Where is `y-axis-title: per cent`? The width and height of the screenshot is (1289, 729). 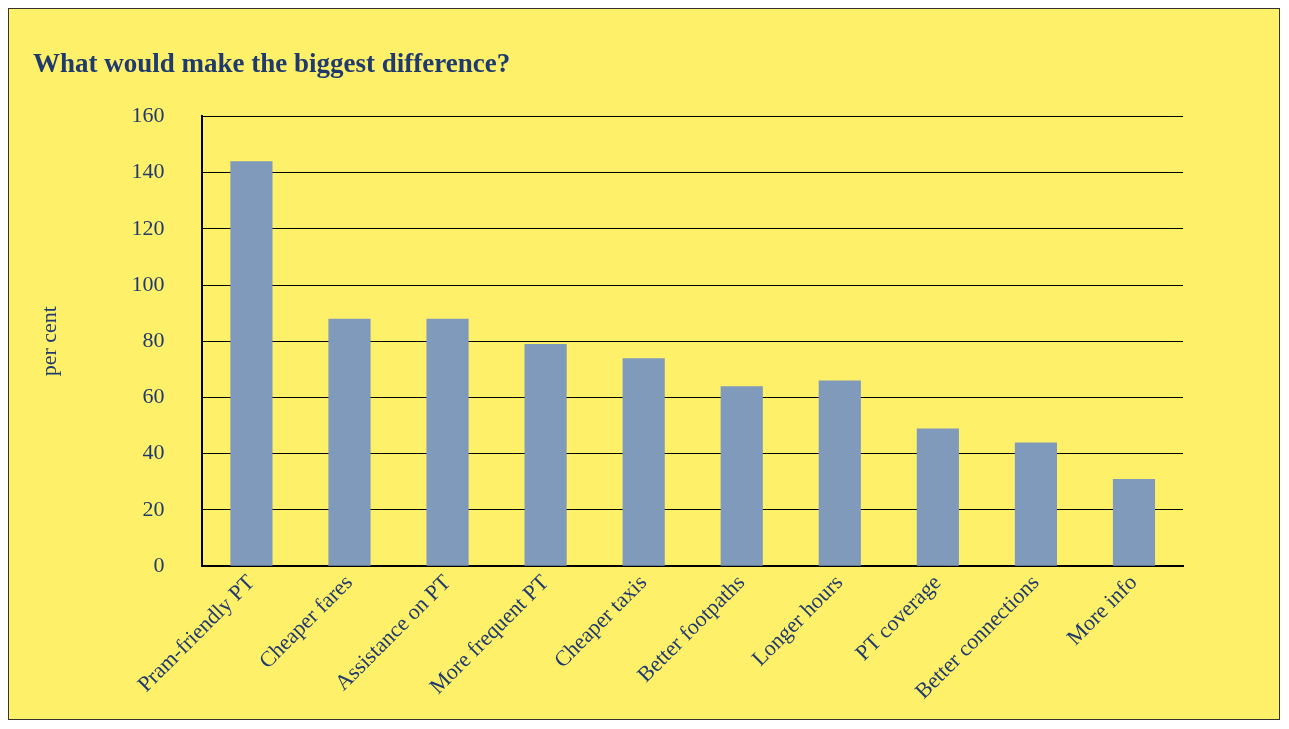 y-axis-title: per cent is located at coordinates (48, 341).